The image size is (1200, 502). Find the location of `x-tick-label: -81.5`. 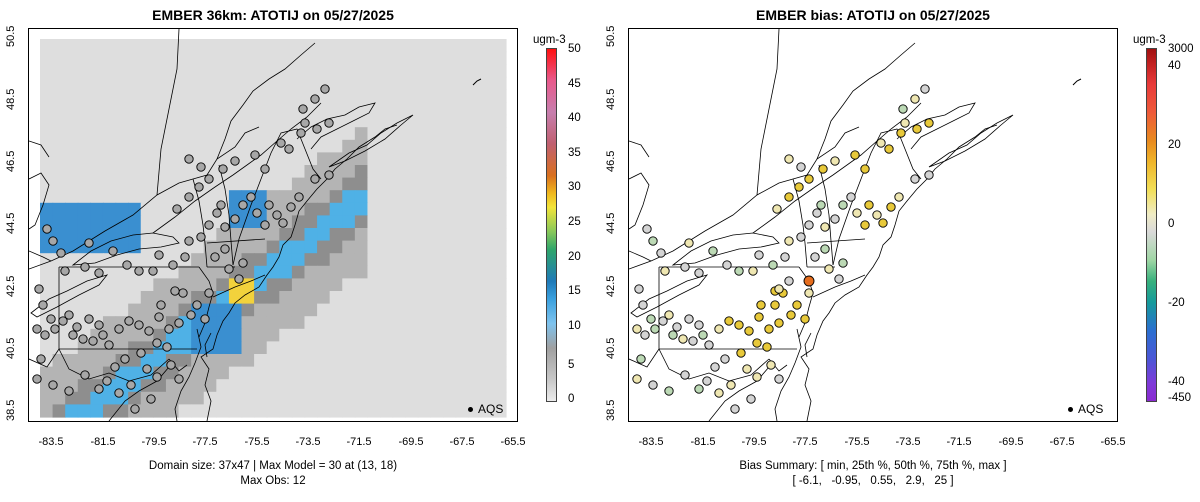

x-tick-label: -81.5 is located at coordinates (703, 442).